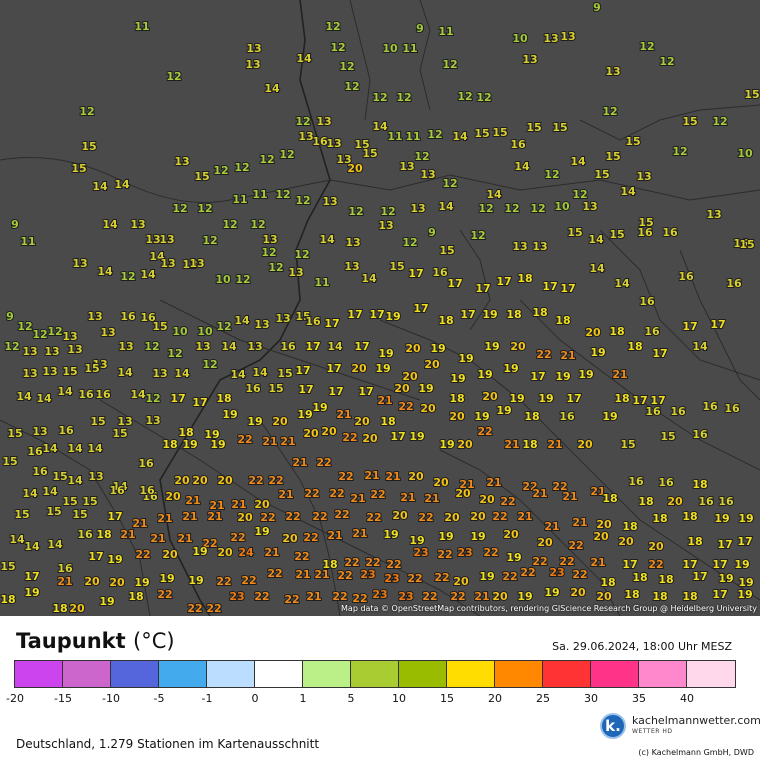  I want to click on legend-tick-label: 15, so click(447, 698).